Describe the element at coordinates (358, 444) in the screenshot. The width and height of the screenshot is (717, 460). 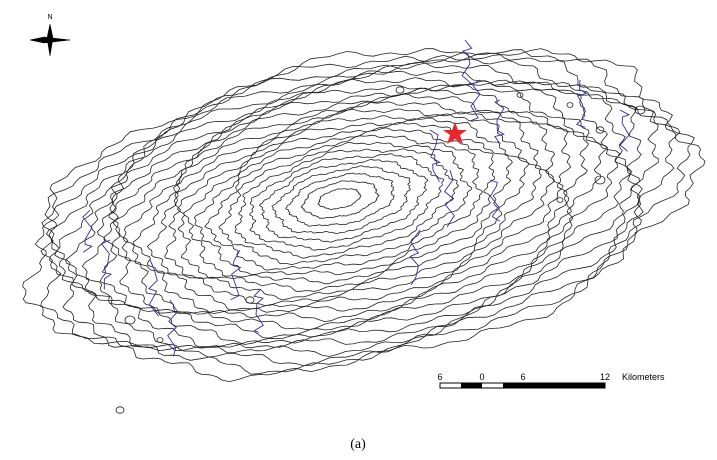
I see `caption: (a)` at that location.